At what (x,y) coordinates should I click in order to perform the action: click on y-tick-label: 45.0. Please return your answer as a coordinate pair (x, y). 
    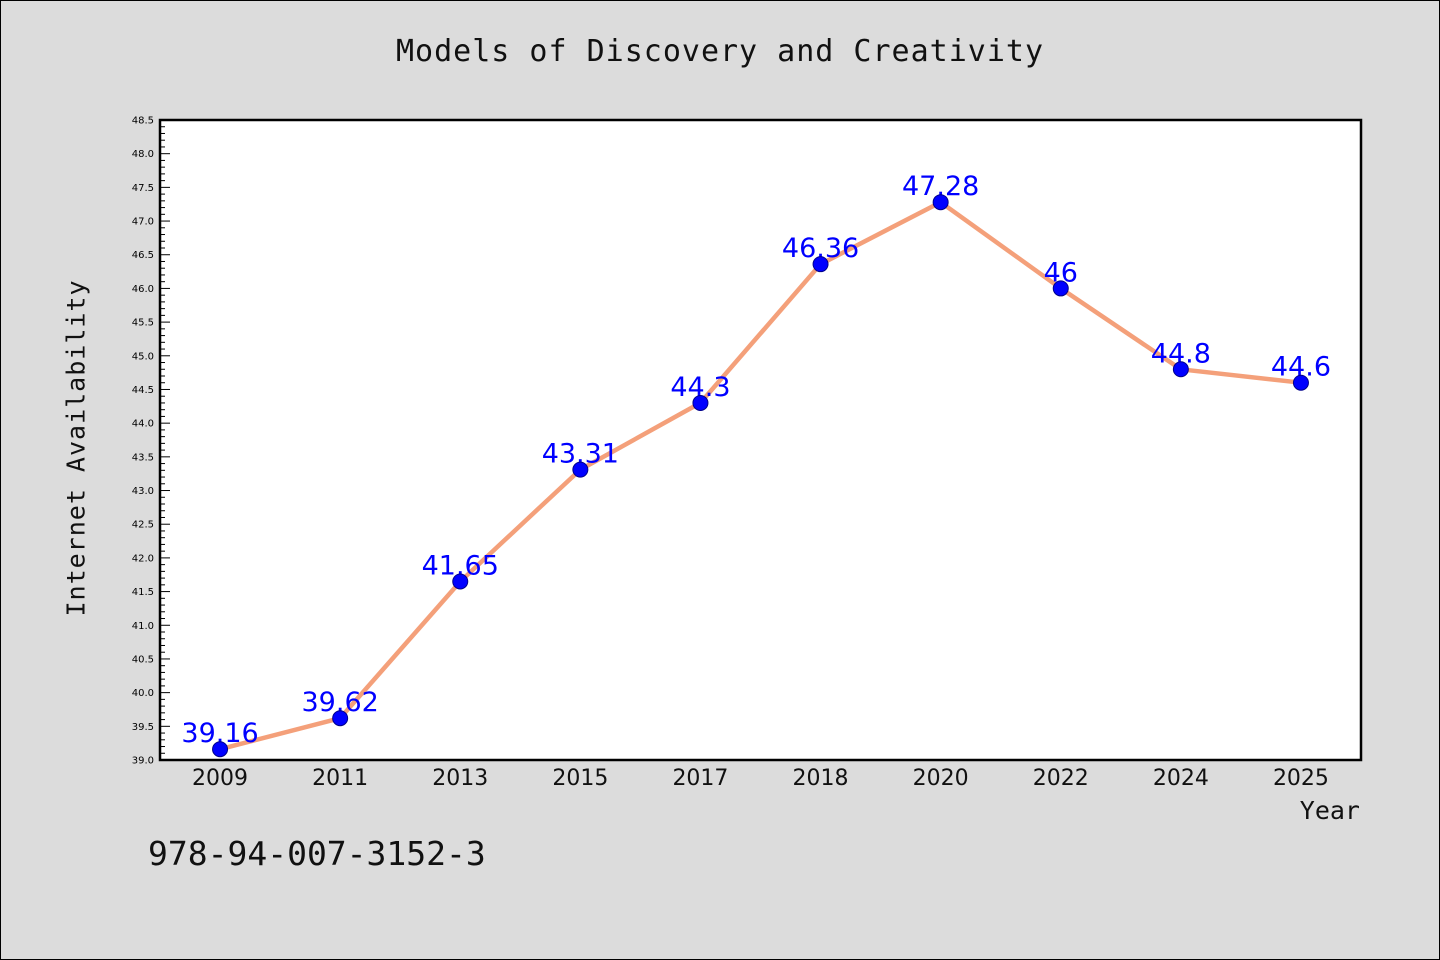
    Looking at the image, I should click on (143, 356).